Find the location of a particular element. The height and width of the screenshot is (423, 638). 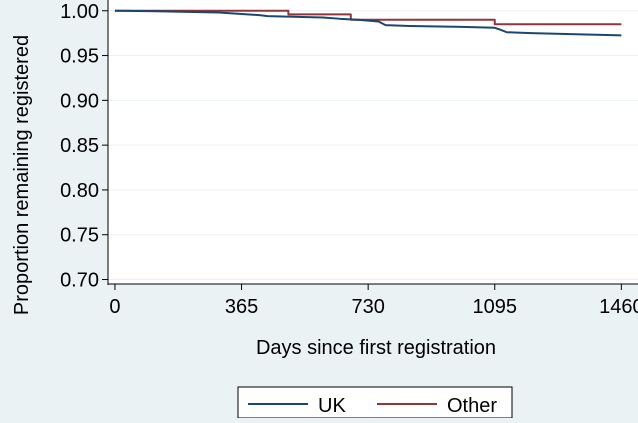

x-axis: 0 365 730 1095 1460 is located at coordinates (373, 301).